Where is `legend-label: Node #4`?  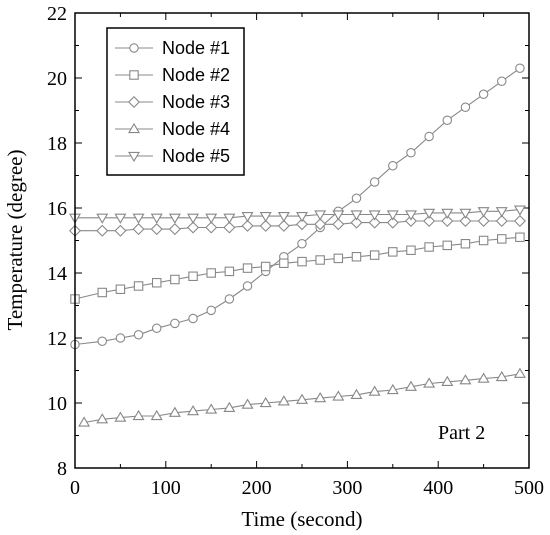 legend-label: Node #4 is located at coordinates (196, 129).